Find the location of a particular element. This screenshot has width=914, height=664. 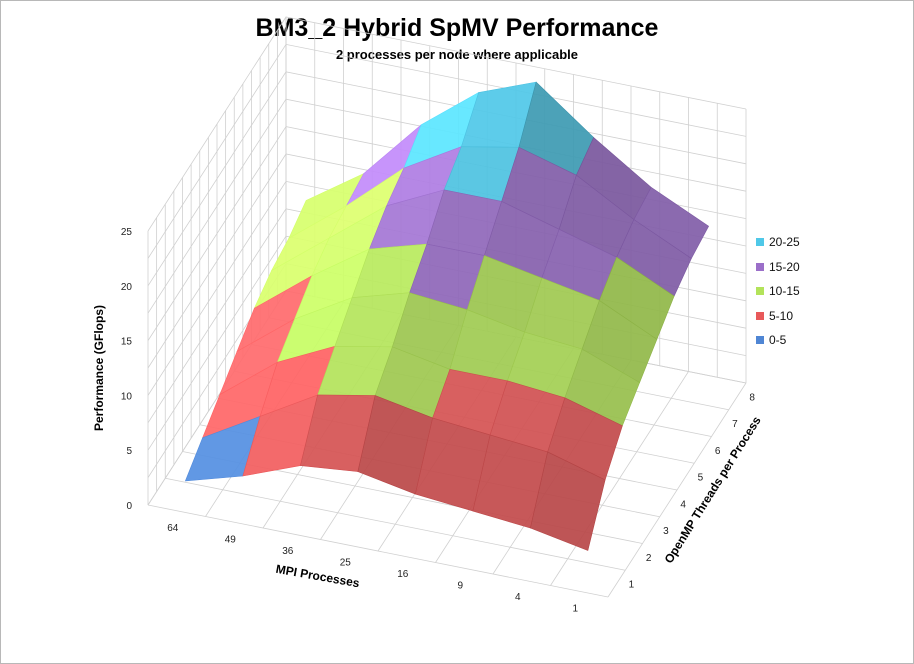

z-axis-title: Performance (GFlops) is located at coordinates (99, 368).